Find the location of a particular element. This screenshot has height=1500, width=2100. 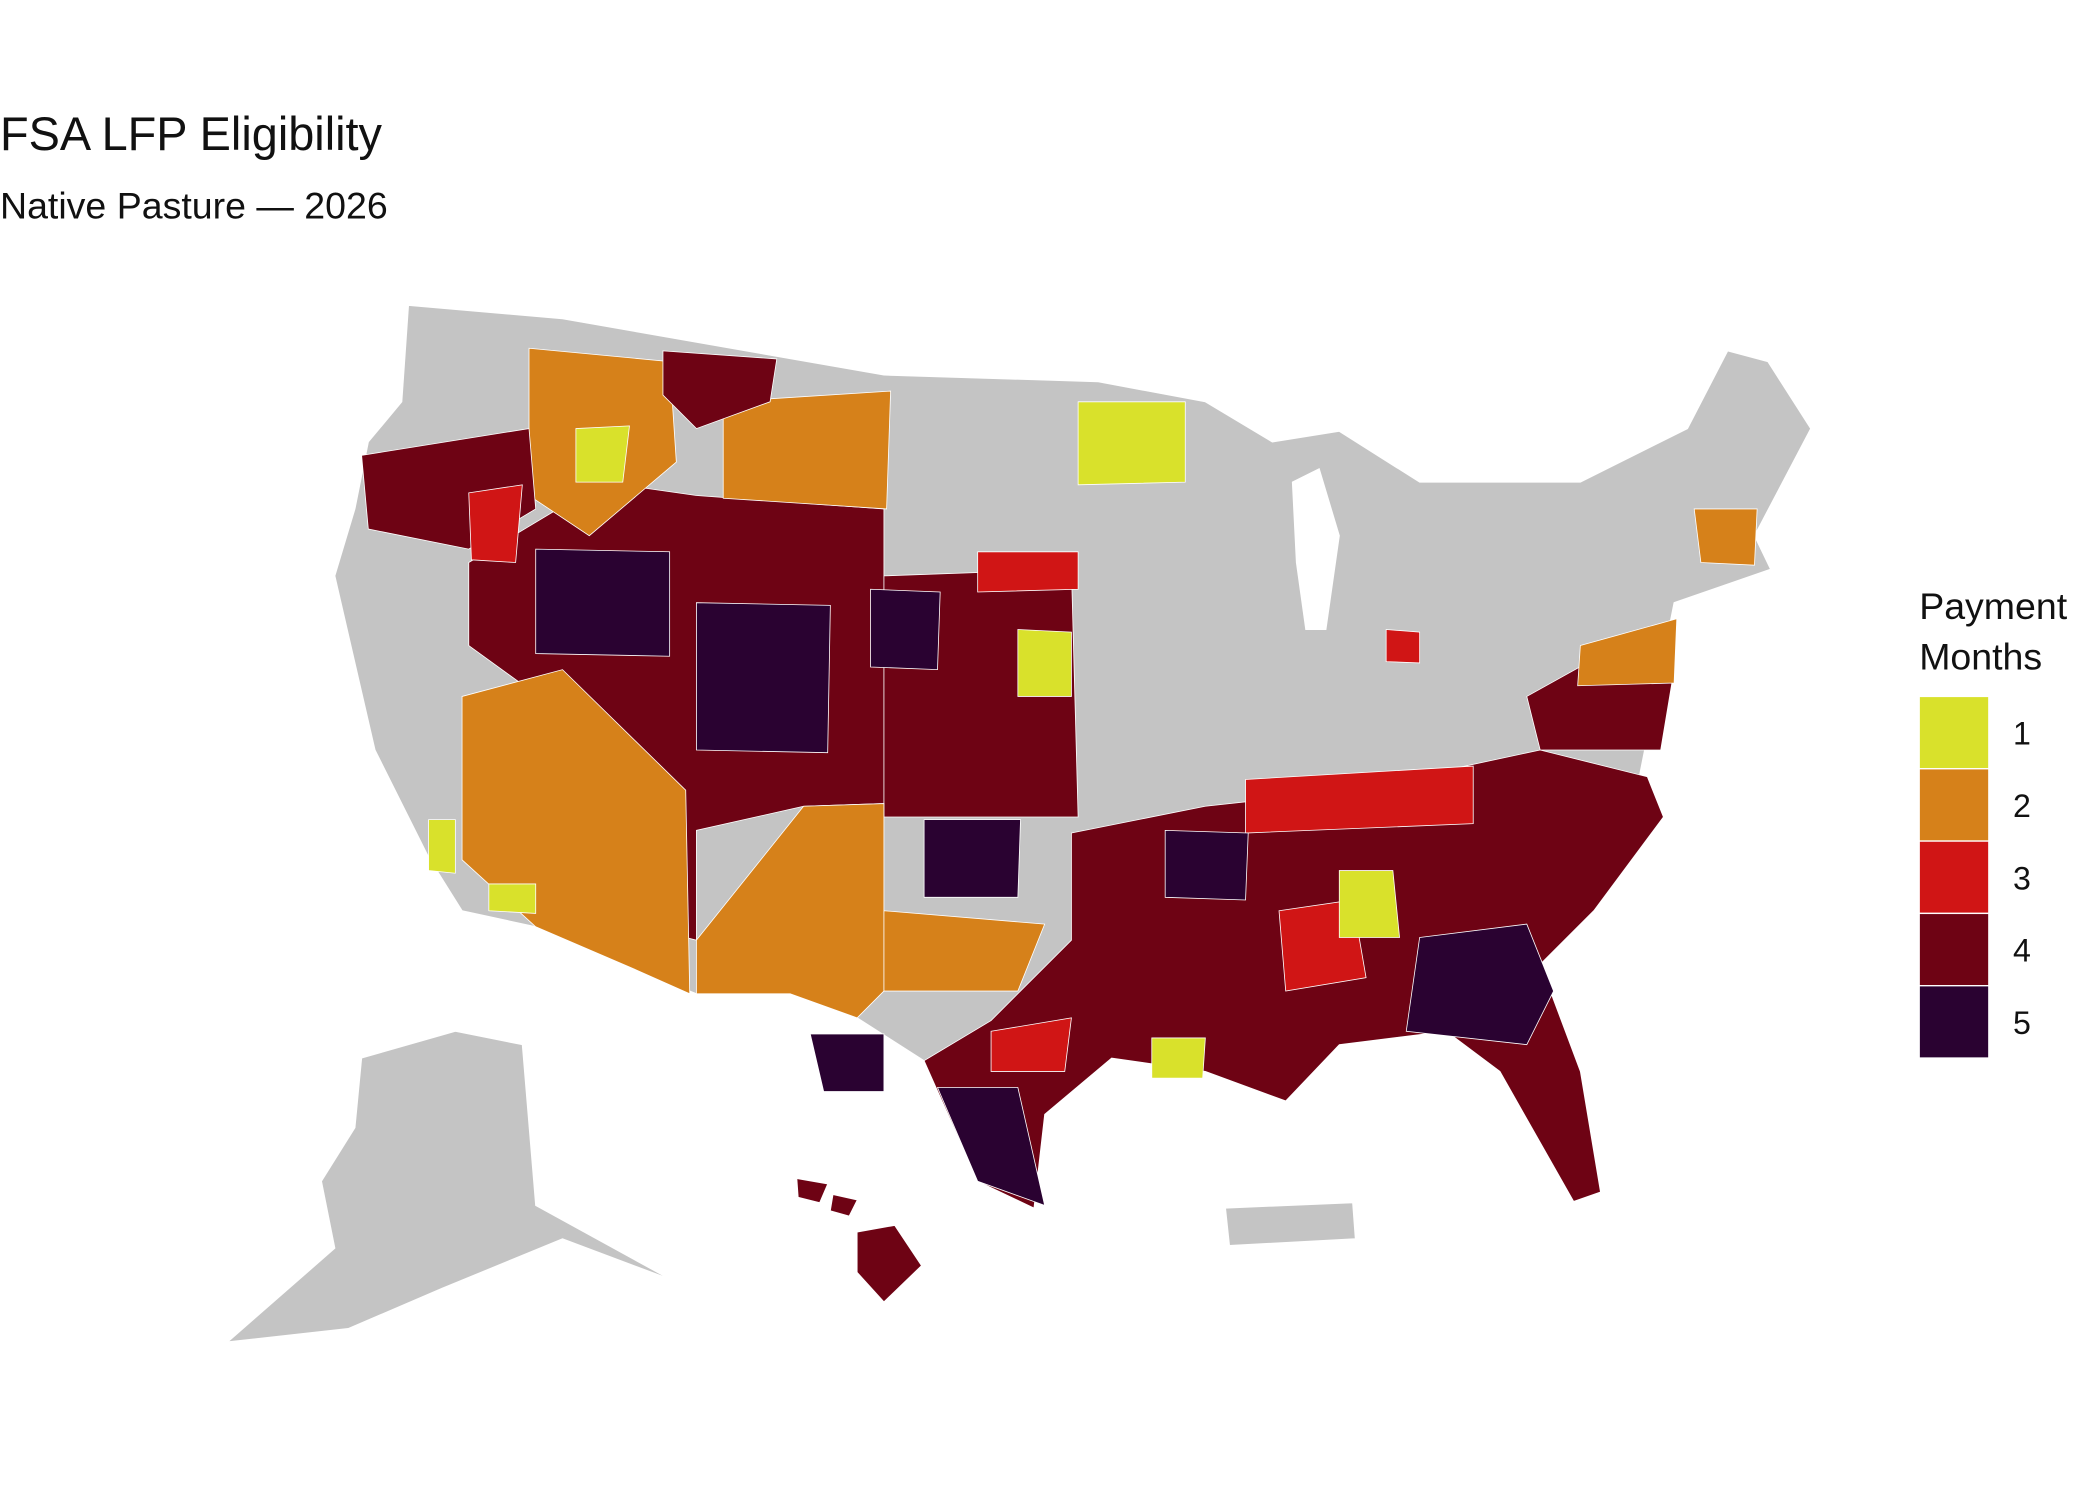

legend: Payment Months 1 2 3 4 5 is located at coordinates (1993, 822).